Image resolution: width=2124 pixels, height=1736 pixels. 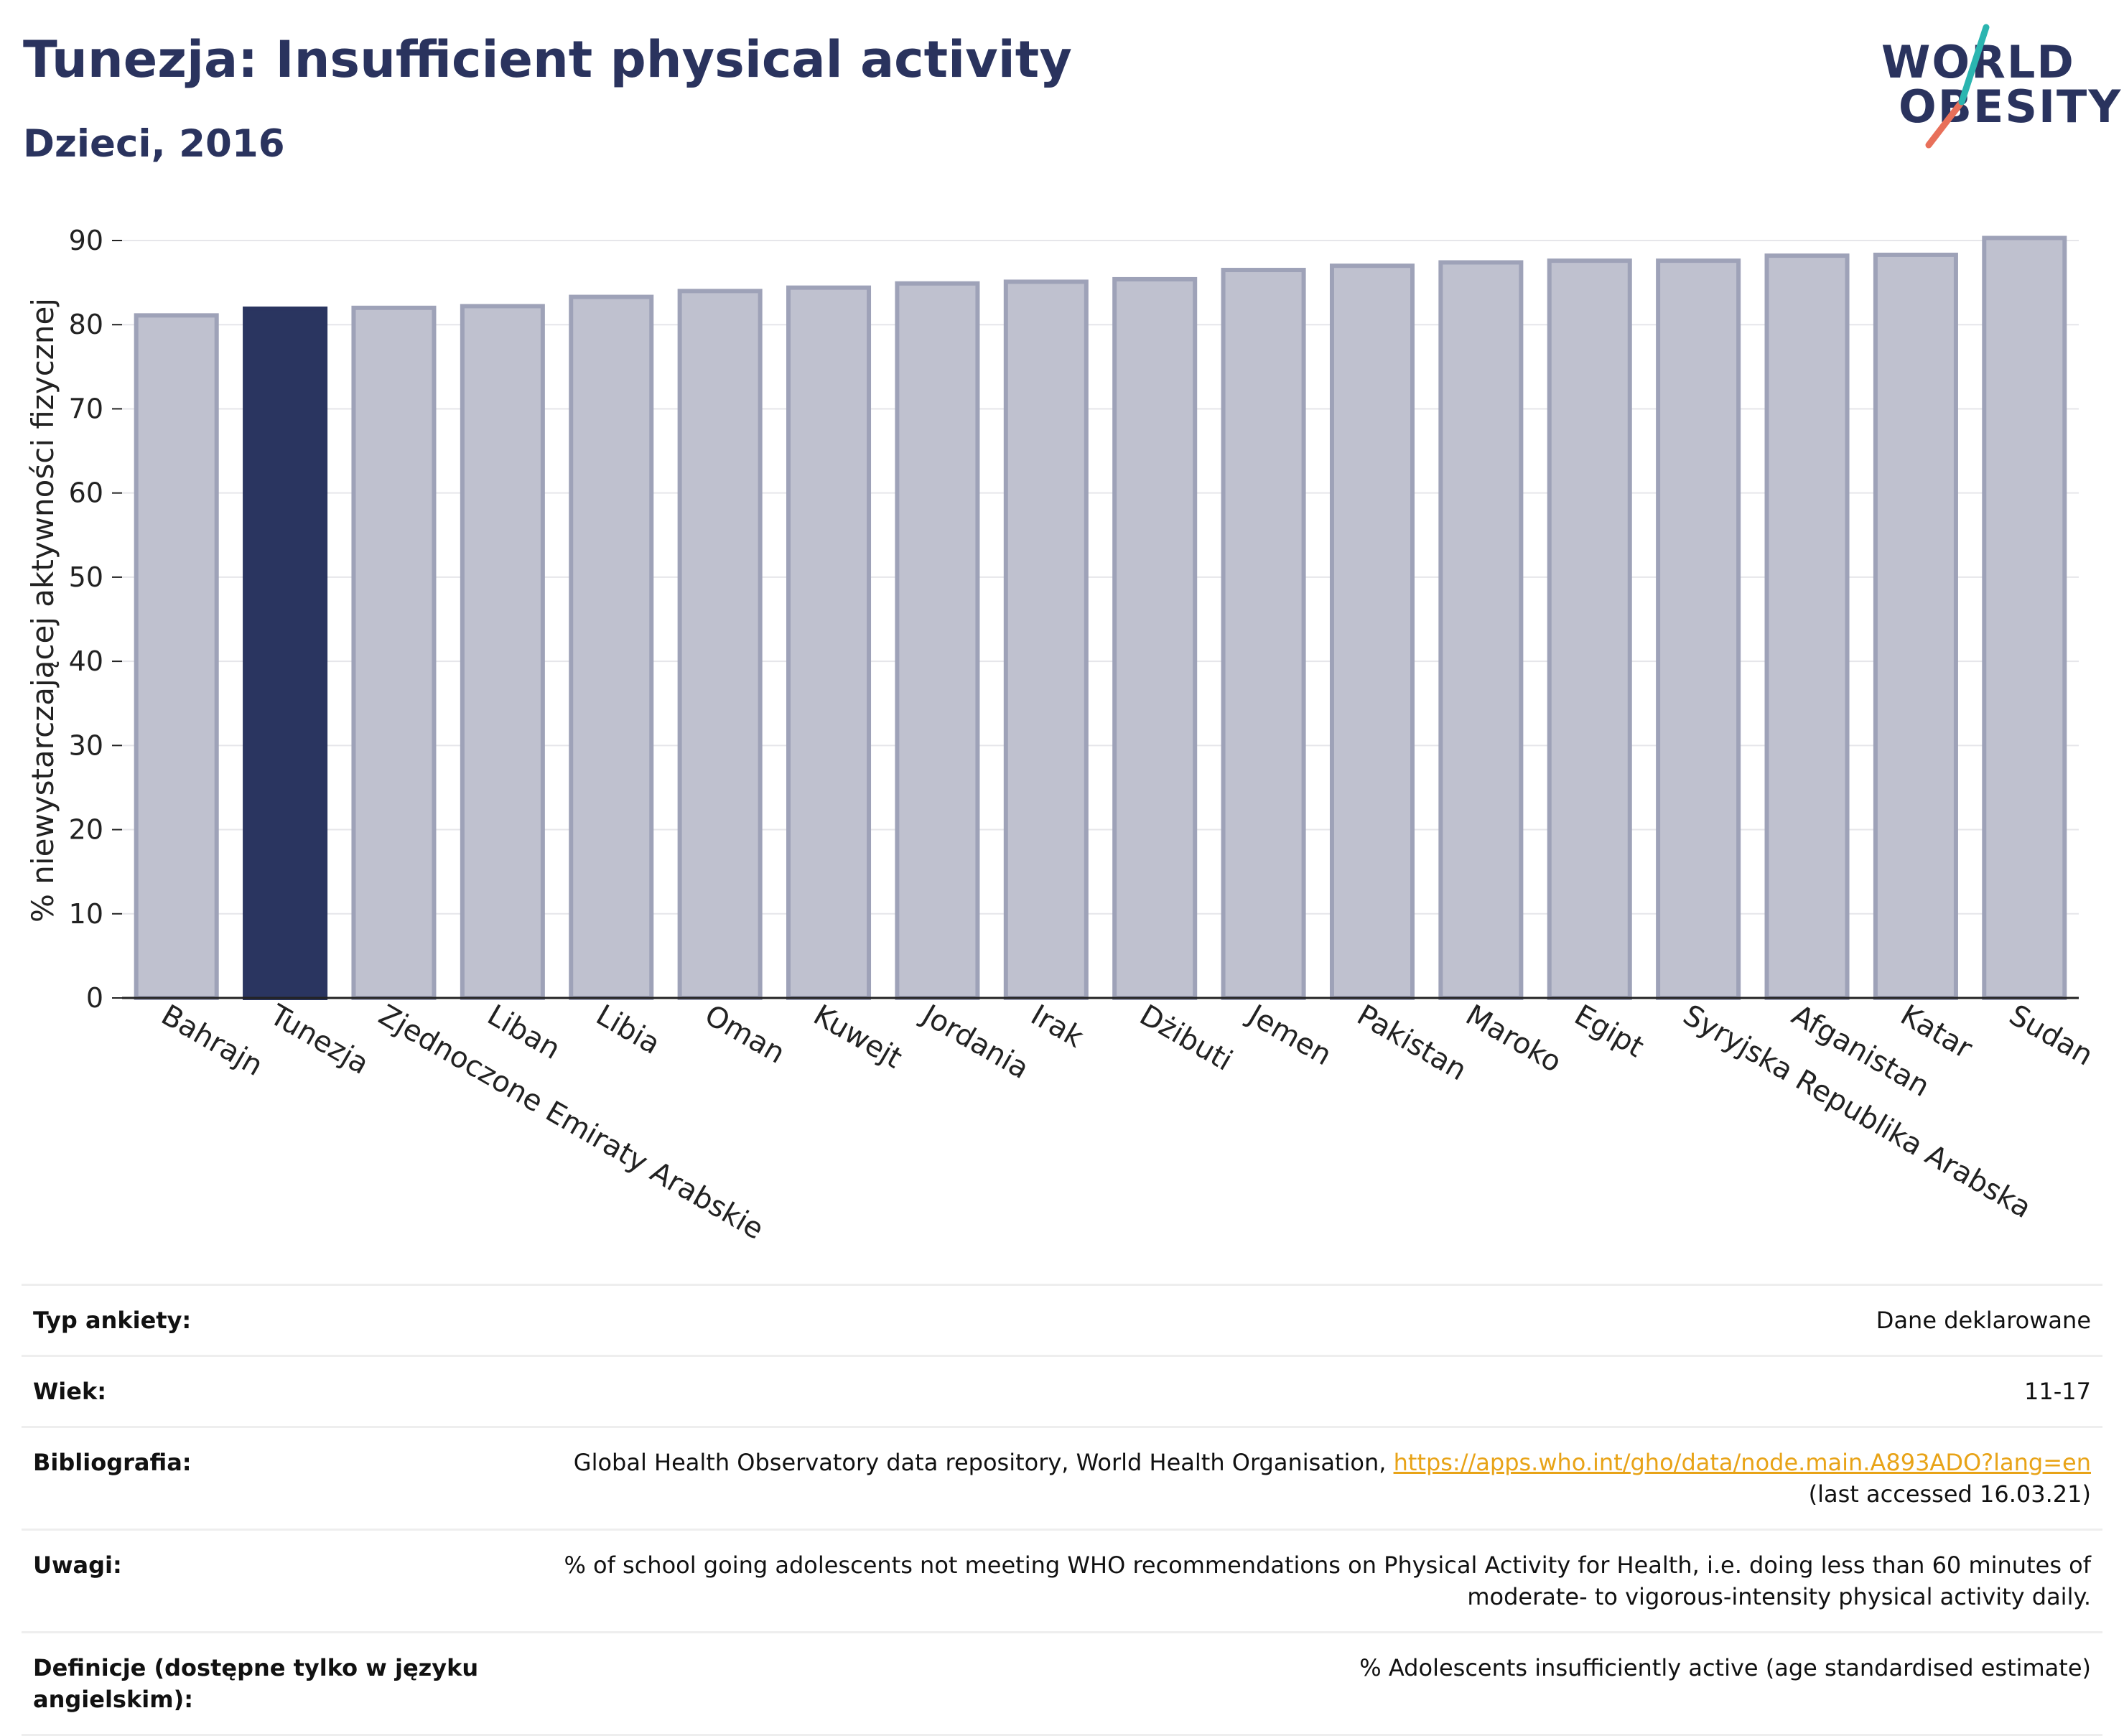 I want to click on y-tick-label: 40, so click(x=86, y=661).